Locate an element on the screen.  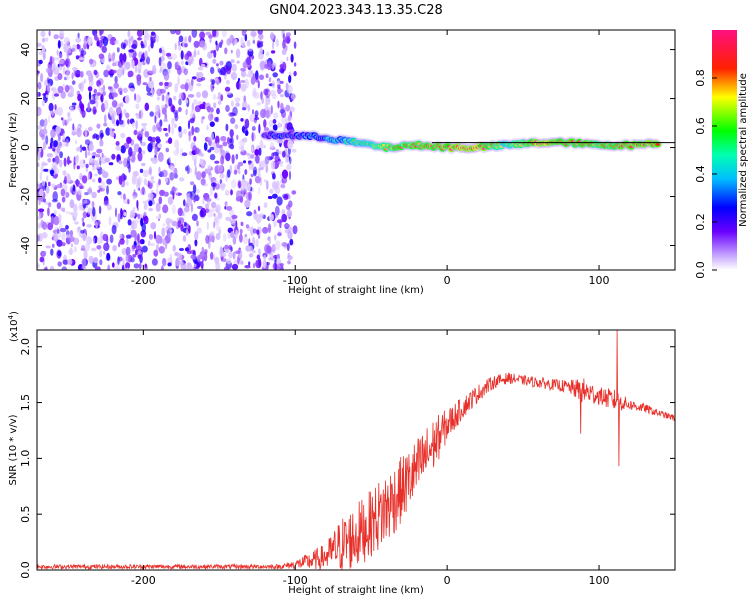
snr-scale-prefix: (x10 is located at coordinates (14, 330).